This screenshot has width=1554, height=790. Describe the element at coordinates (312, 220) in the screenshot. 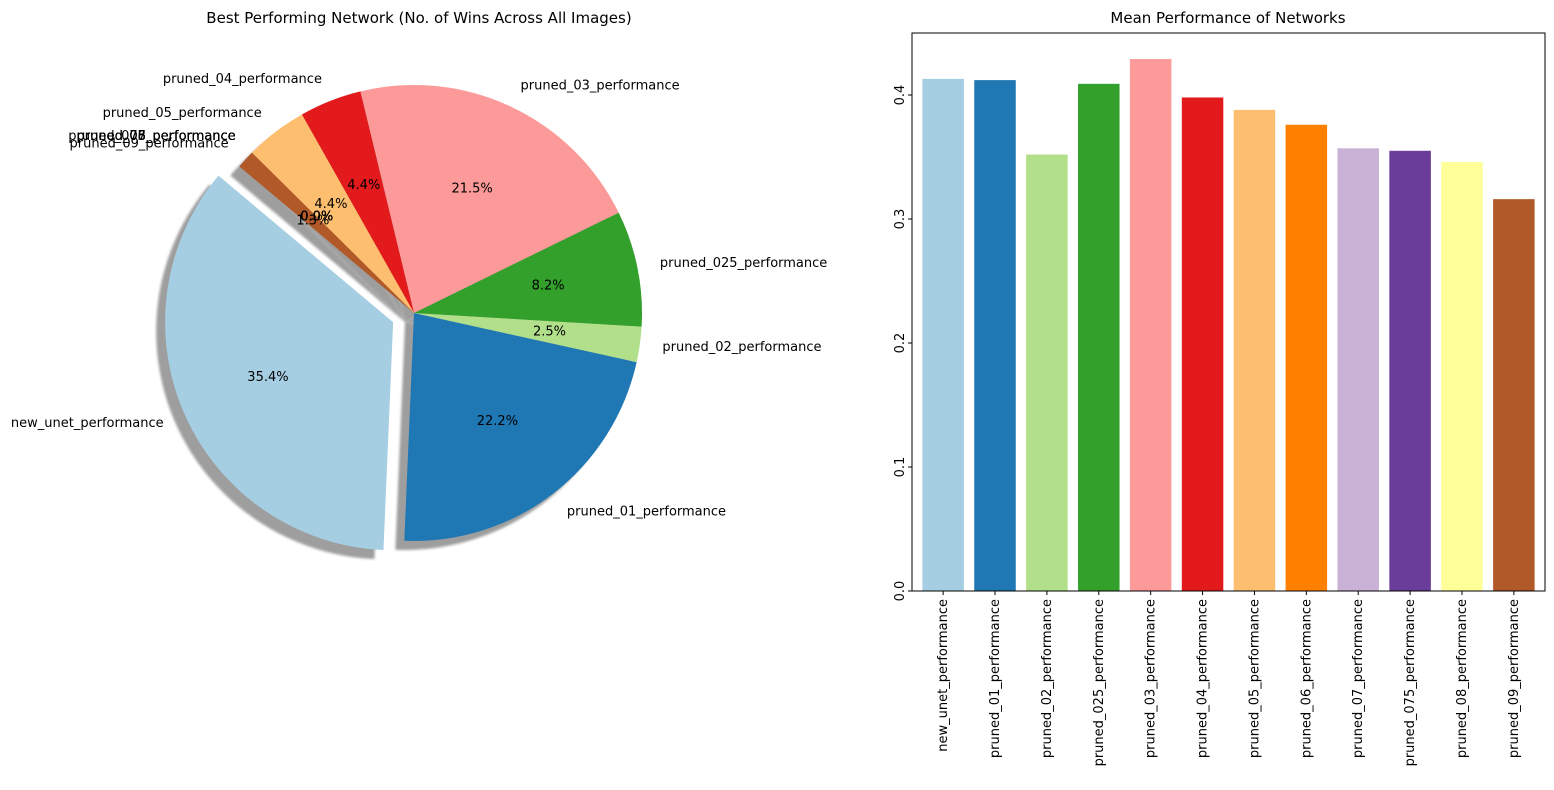

I see `pie-percent-label: 1.3%` at that location.